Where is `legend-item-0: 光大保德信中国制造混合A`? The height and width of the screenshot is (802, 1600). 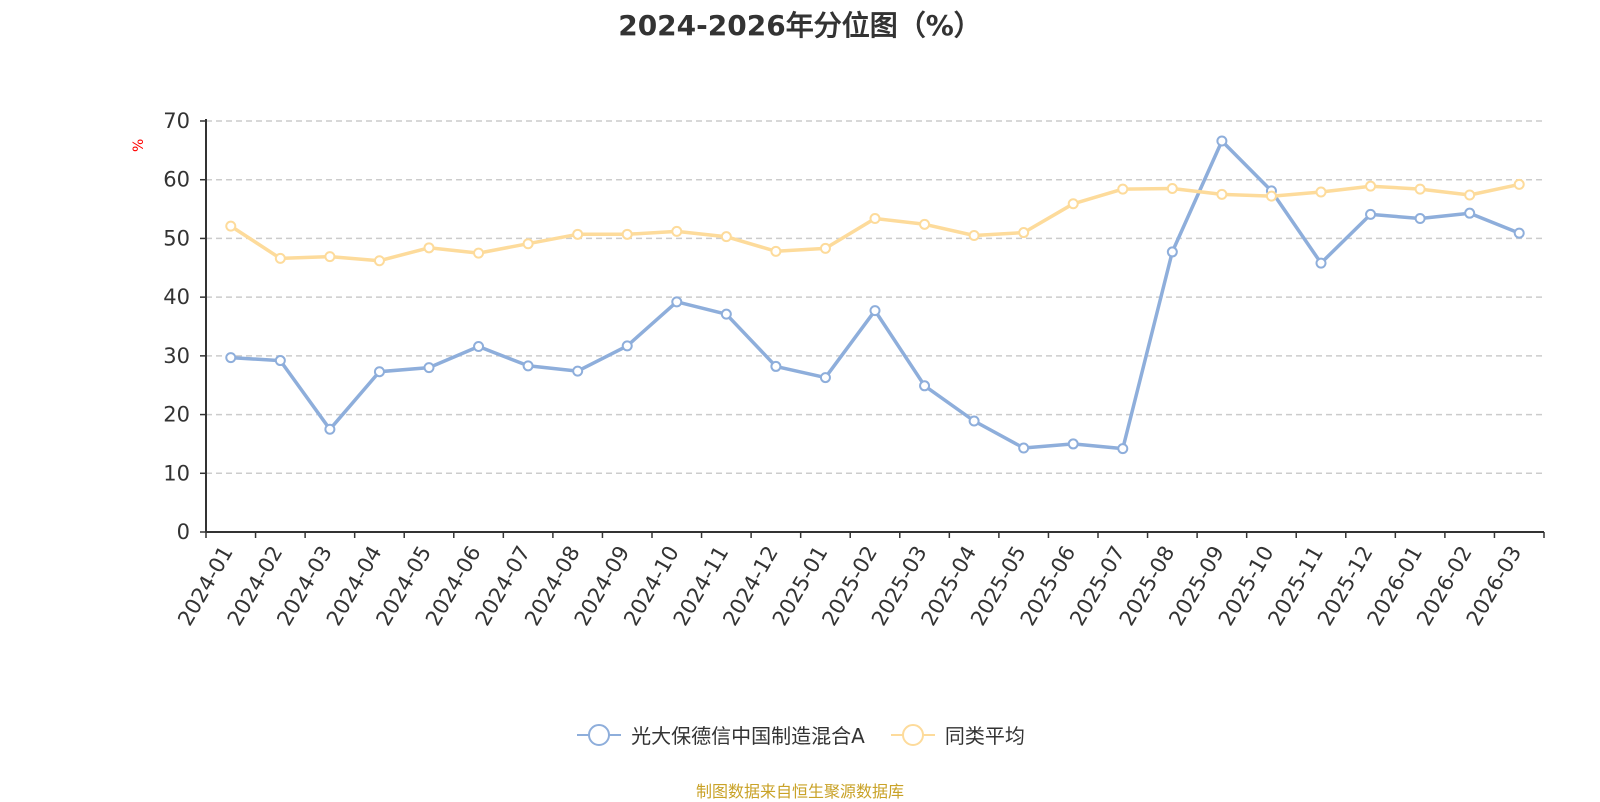
legend-item-0: 光大保德信中国制造混合A is located at coordinates (720, 734).